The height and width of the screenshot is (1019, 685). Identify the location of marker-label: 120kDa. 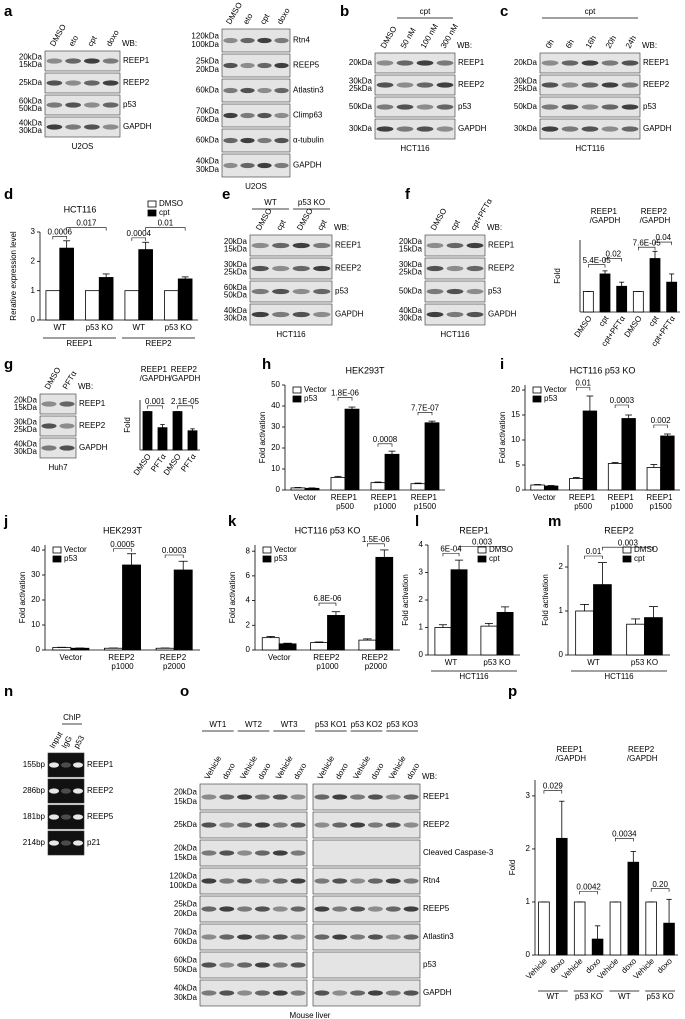
(205, 35).